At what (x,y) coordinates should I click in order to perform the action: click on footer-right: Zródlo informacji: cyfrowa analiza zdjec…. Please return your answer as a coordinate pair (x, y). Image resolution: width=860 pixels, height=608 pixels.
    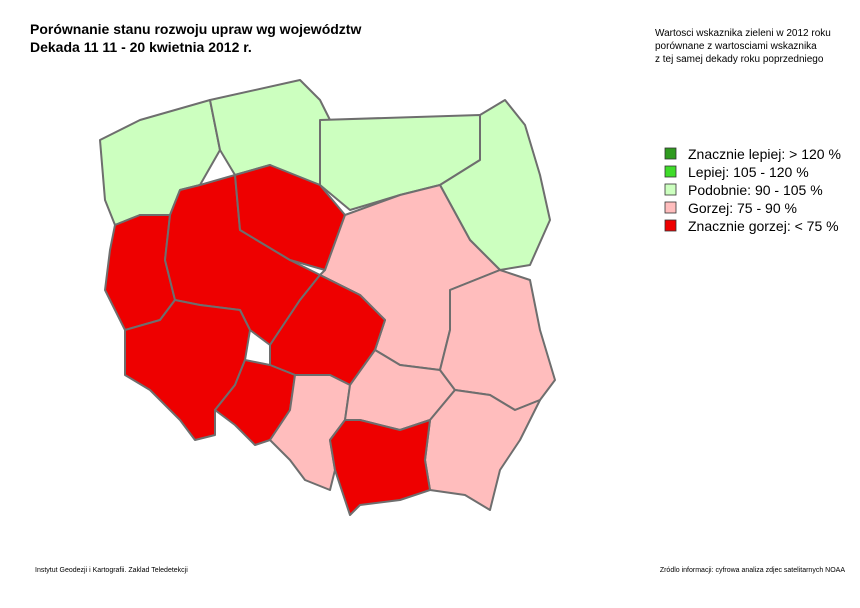
    Looking at the image, I should click on (753, 570).